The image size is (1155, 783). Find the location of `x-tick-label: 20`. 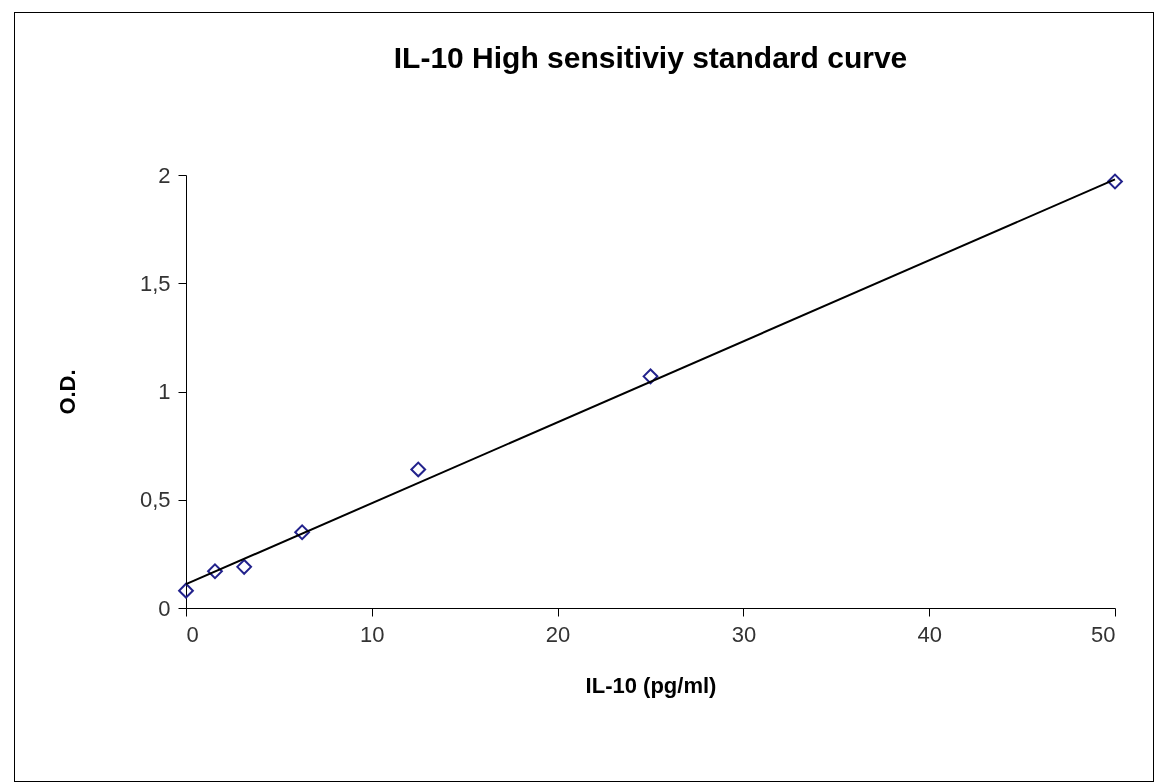

x-tick-label: 20 is located at coordinates (558, 634).